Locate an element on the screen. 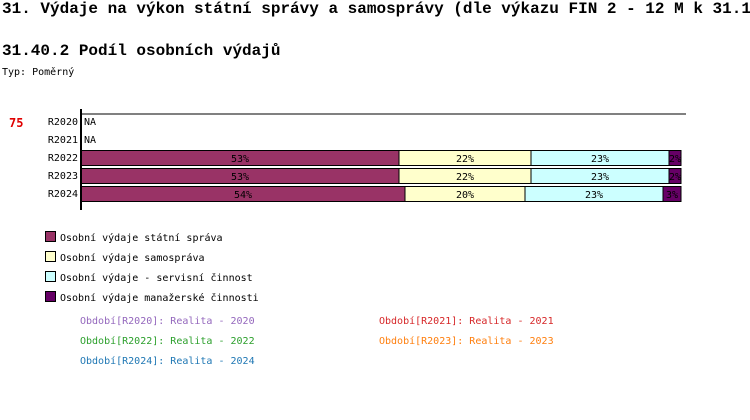 This screenshot has height=420, width=750. category-label: R2020 is located at coordinates (63, 122).